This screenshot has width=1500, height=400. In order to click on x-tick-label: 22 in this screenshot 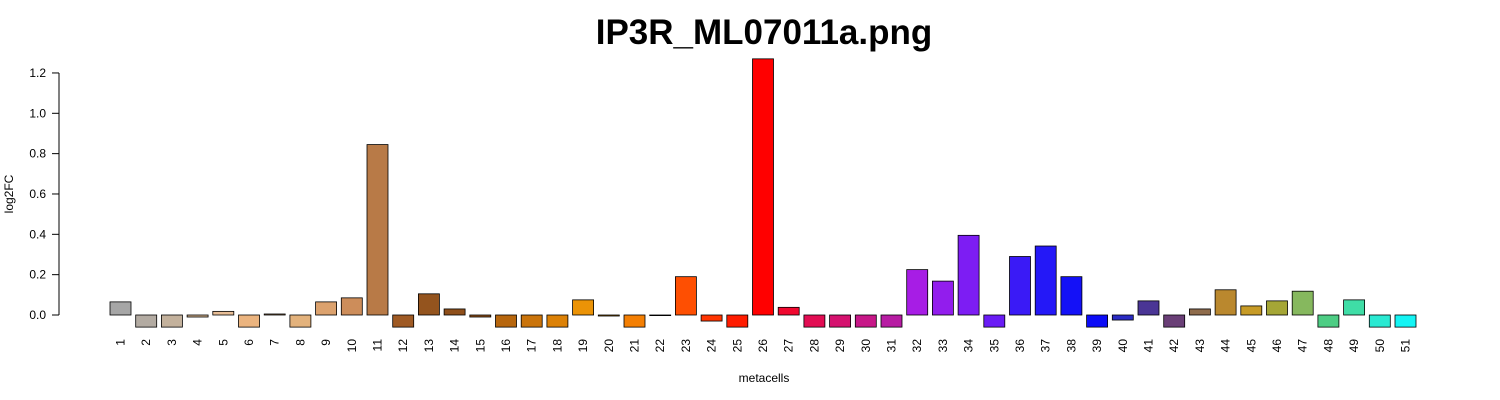, I will do `click(660, 346)`.